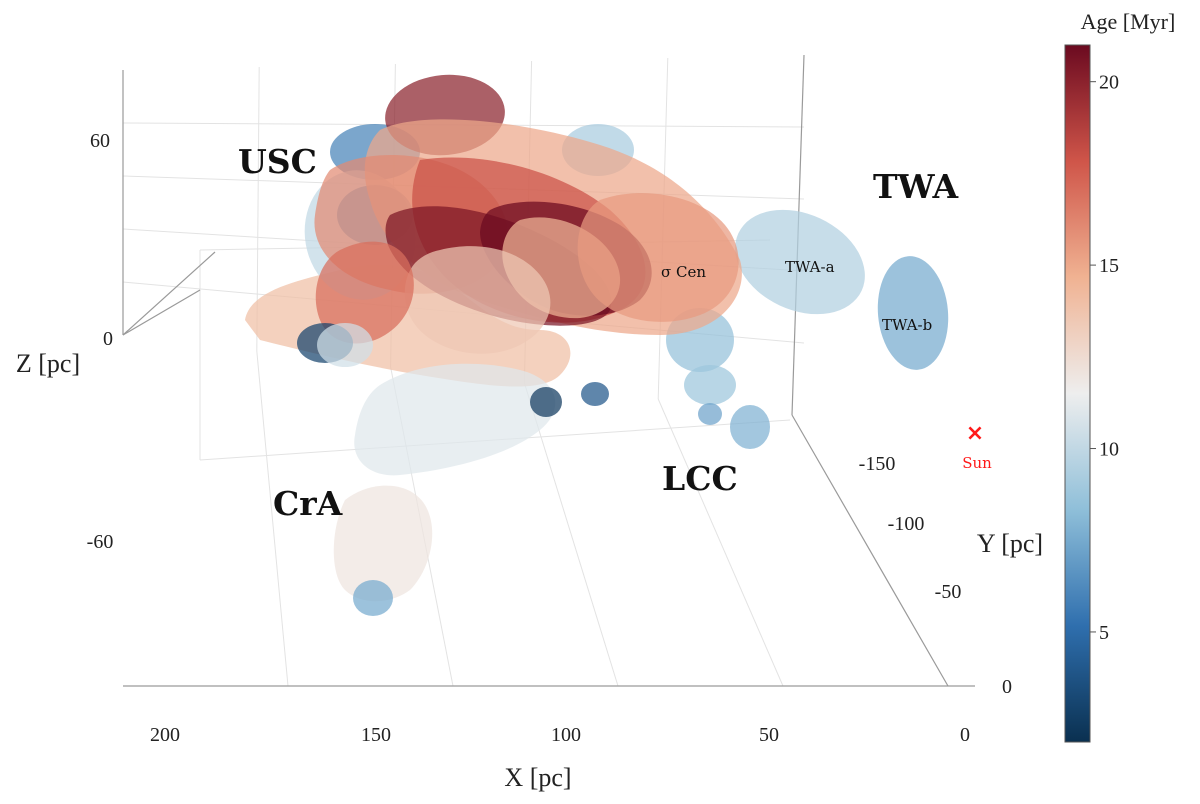 Image resolution: width=1200 pixels, height=804 pixels. Describe the element at coordinates (977, 463) in the screenshot. I see `sun-marker-label: Sun` at that location.